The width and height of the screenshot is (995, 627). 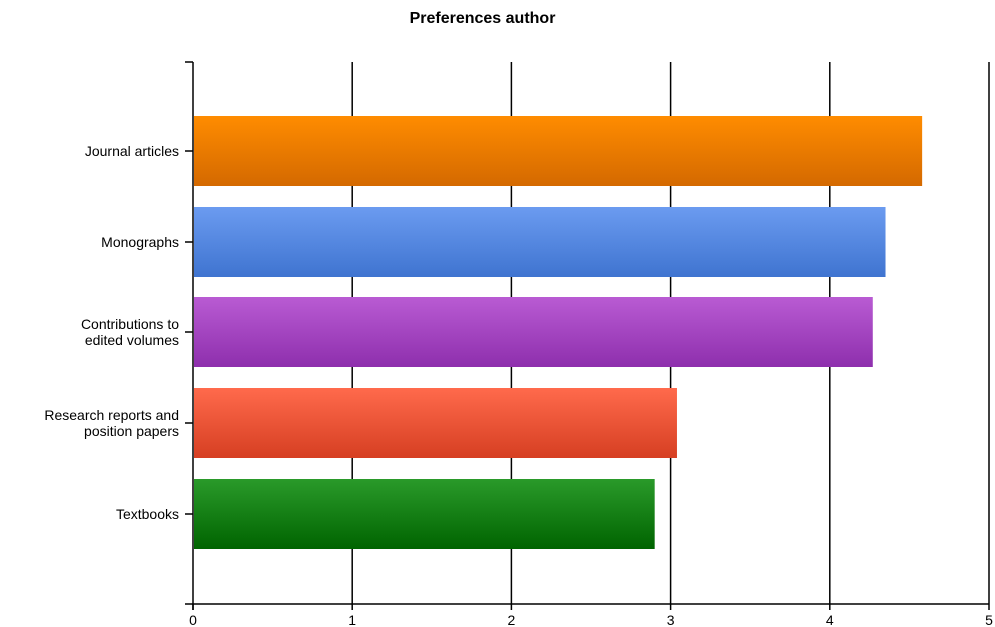 What do you see at coordinates (147, 514) in the screenshot?
I see `category-label: Textbooks` at bounding box center [147, 514].